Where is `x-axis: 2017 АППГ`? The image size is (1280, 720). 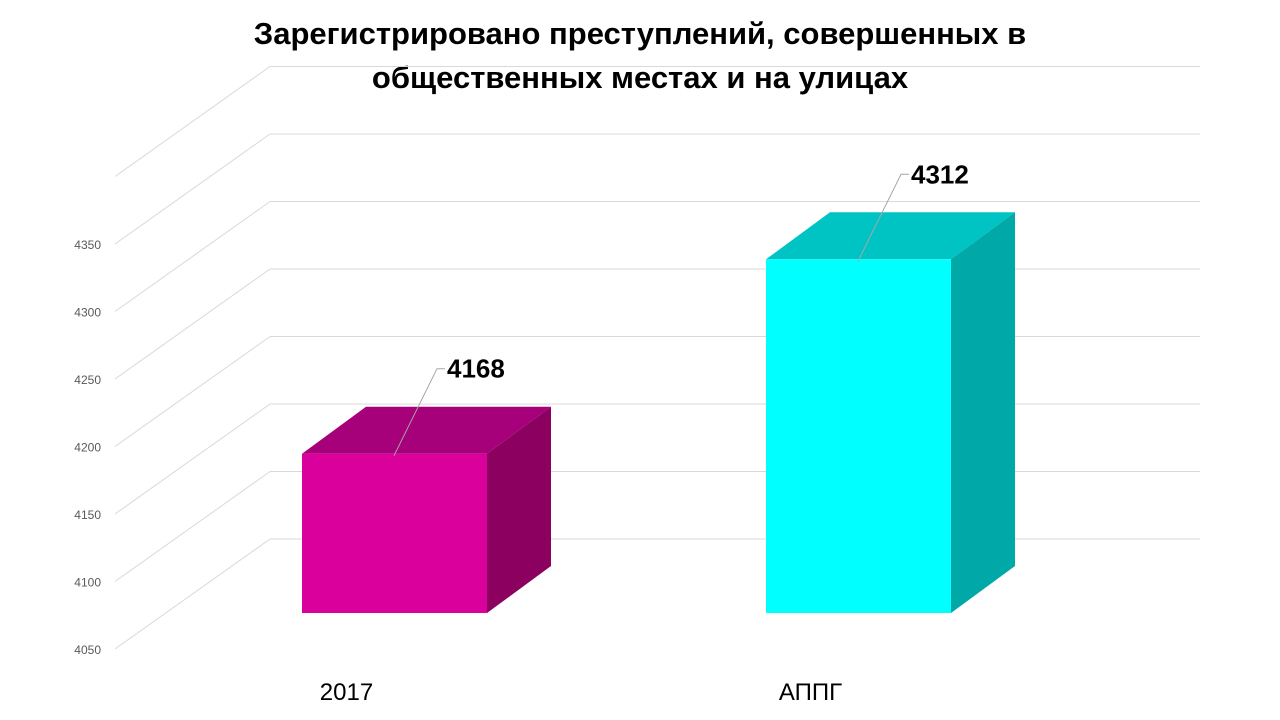 x-axis: 2017 АППГ is located at coordinates (581, 692).